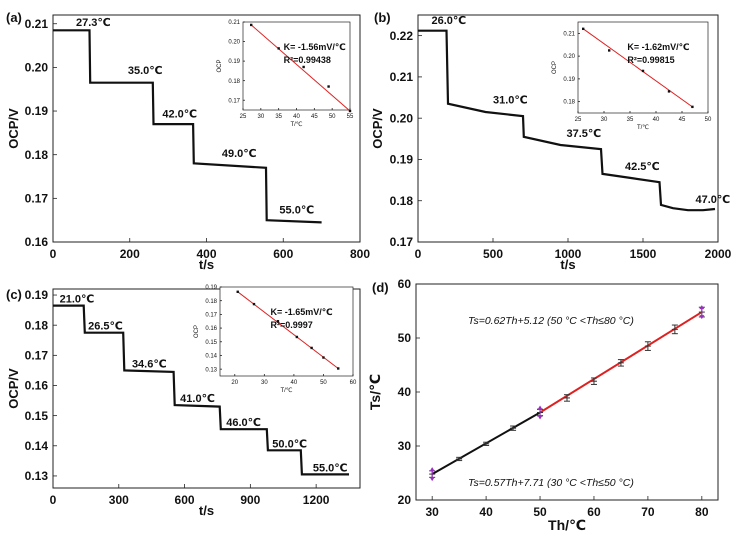  I want to click on temperature-label: 37.5℃, so click(584, 134).